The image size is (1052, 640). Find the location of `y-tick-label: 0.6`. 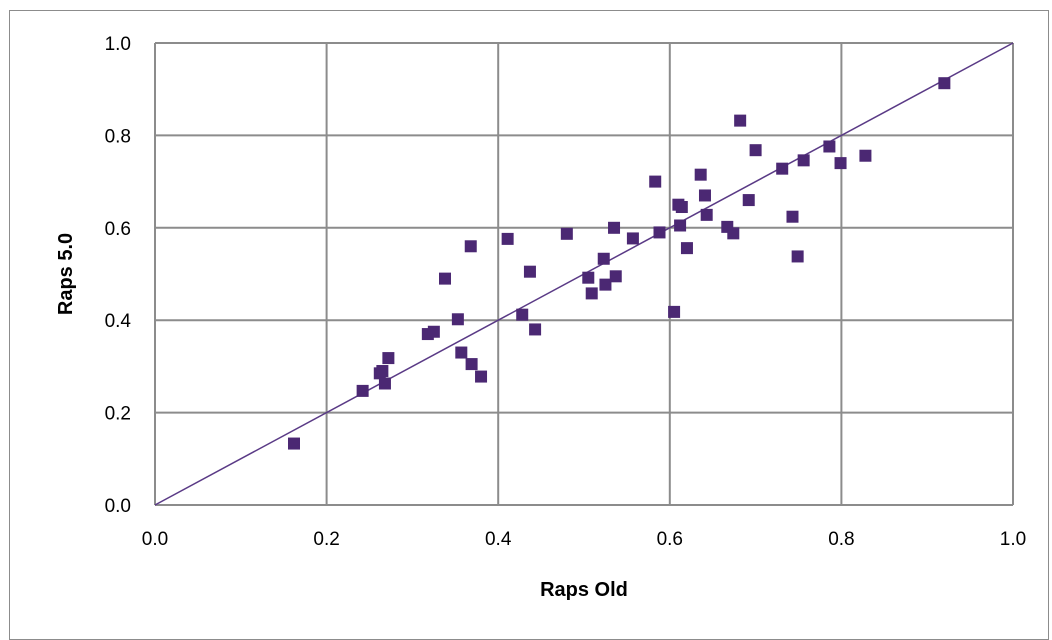

y-tick-label: 0.6 is located at coordinates (118, 229).